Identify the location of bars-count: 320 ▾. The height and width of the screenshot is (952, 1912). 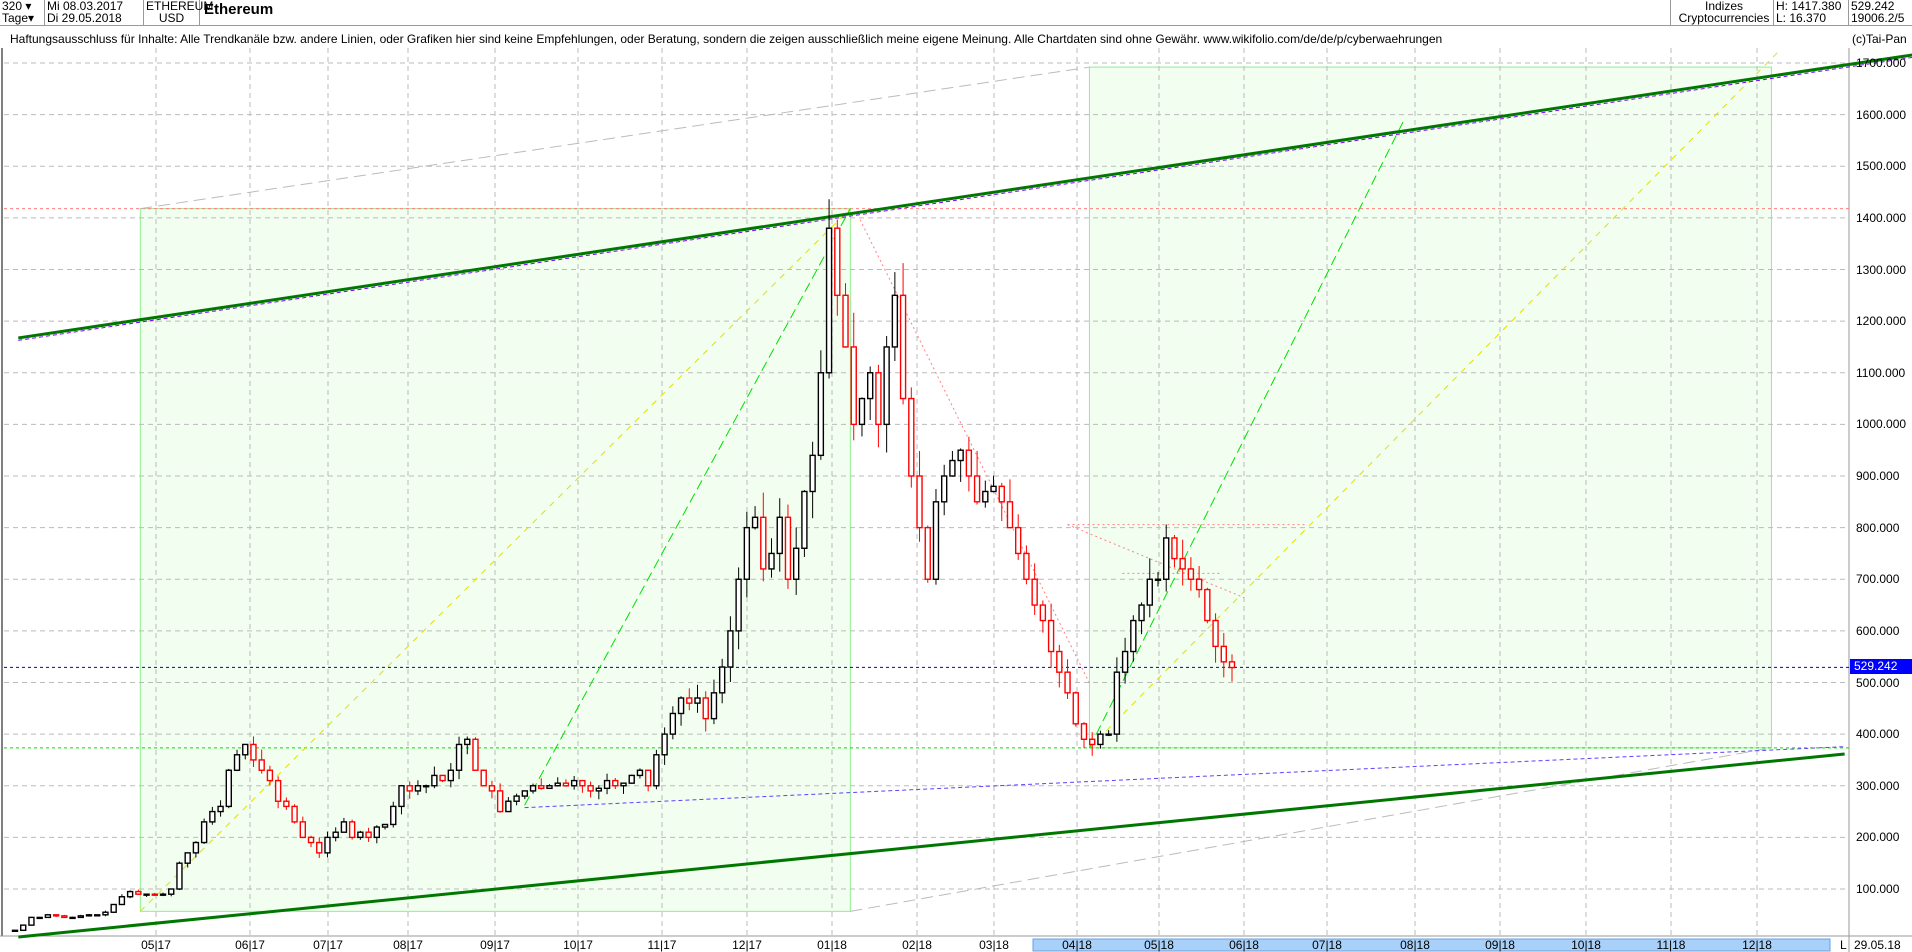
(17, 6).